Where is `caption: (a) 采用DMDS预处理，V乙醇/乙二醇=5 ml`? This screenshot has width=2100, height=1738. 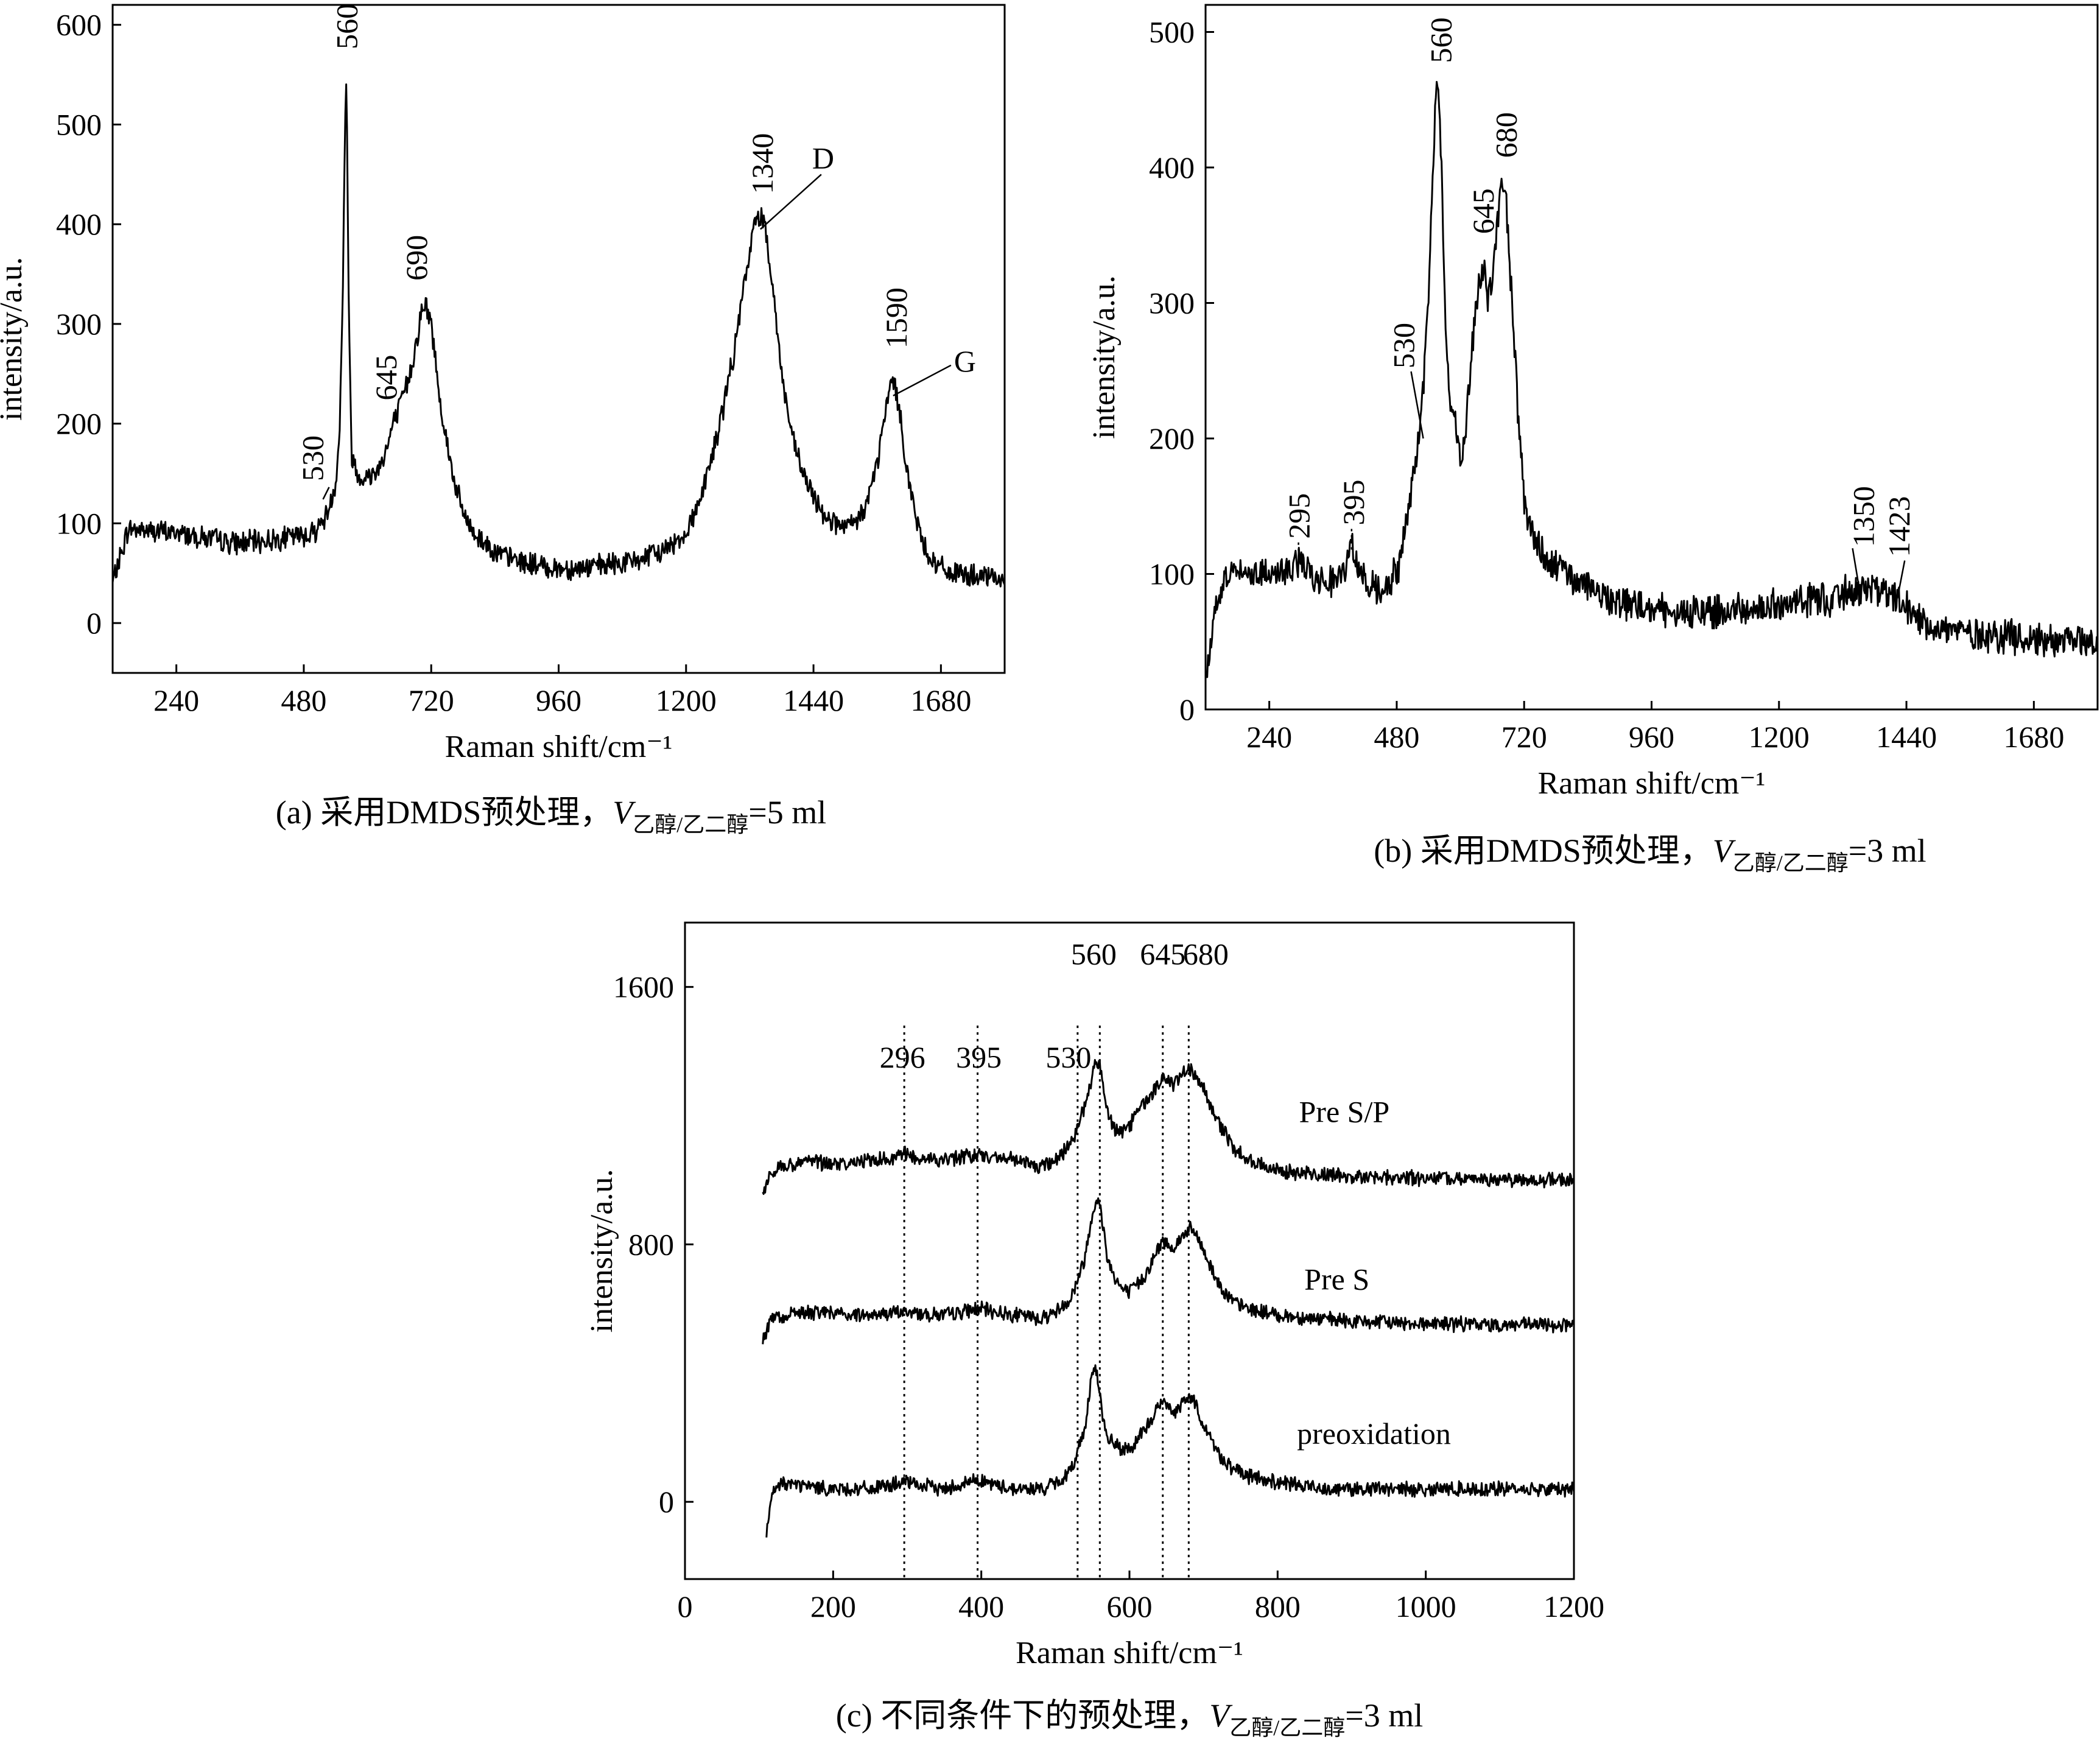
caption: (a) 采用DMDS预处理，V乙醇/乙二醇=5 ml is located at coordinates (551, 815).